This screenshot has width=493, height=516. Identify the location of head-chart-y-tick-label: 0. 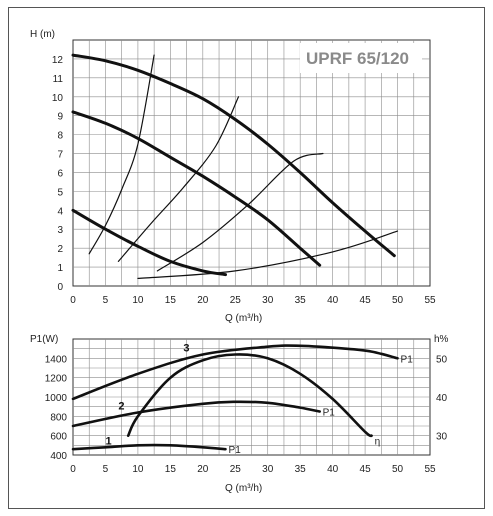
(60, 287).